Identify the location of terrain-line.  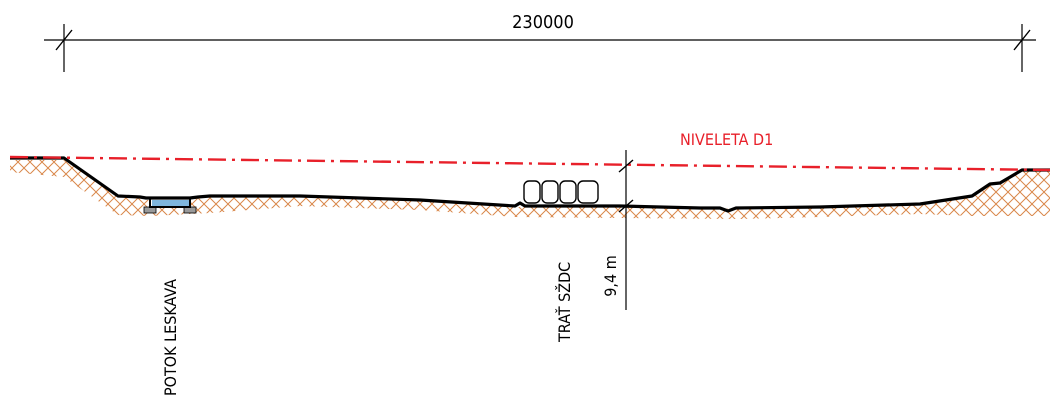
(530, 184).